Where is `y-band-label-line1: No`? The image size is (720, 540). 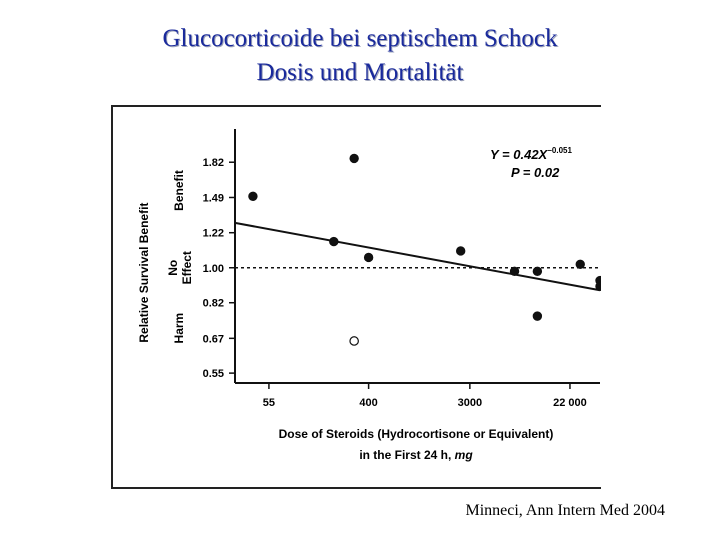 y-band-label-line1: No is located at coordinates (173, 268).